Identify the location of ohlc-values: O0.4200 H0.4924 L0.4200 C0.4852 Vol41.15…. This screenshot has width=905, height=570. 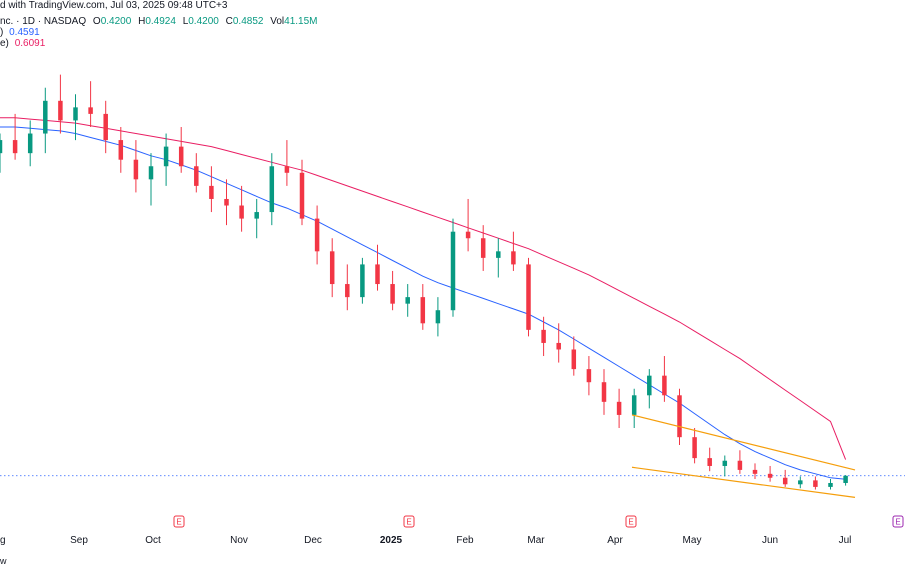
(205, 21).